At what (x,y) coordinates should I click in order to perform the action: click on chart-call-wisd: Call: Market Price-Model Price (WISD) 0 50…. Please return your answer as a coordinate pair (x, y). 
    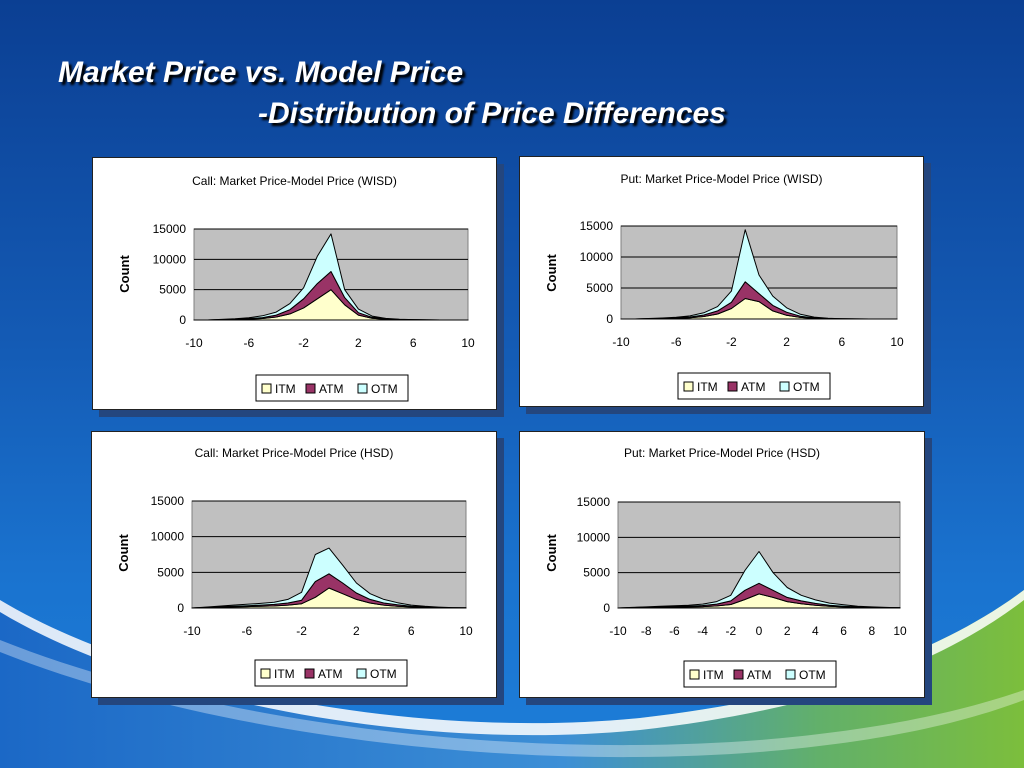
    Looking at the image, I should click on (296, 288).